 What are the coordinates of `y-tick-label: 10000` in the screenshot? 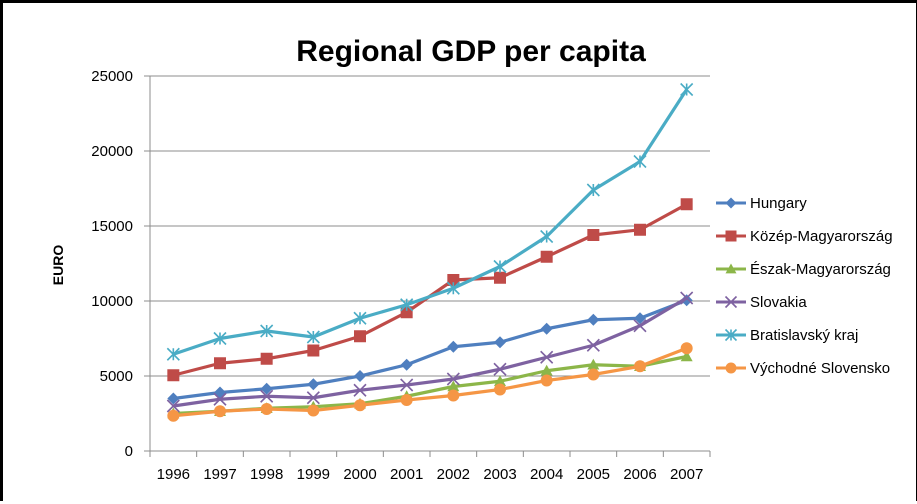 It's located at (112, 301).